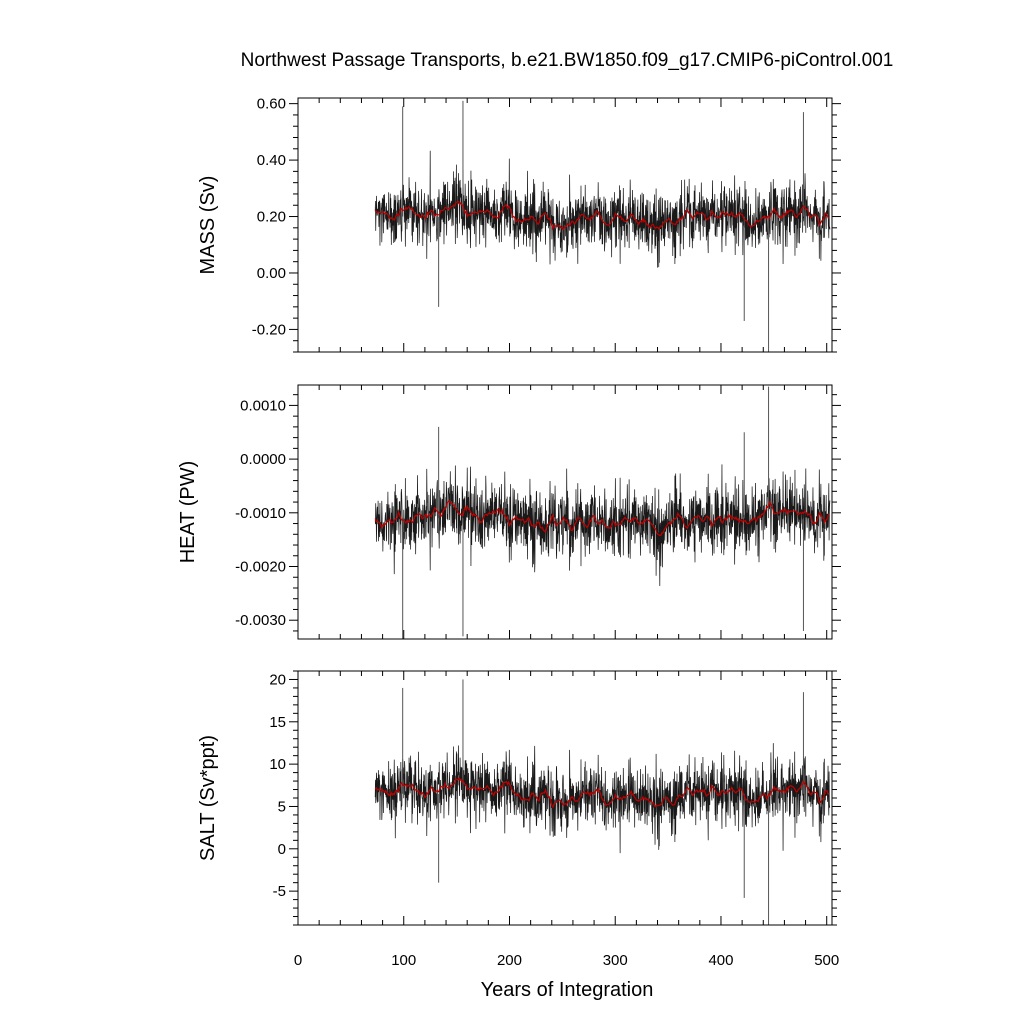  What do you see at coordinates (509, 960) in the screenshot?
I see `x-tick-label: 200` at bounding box center [509, 960].